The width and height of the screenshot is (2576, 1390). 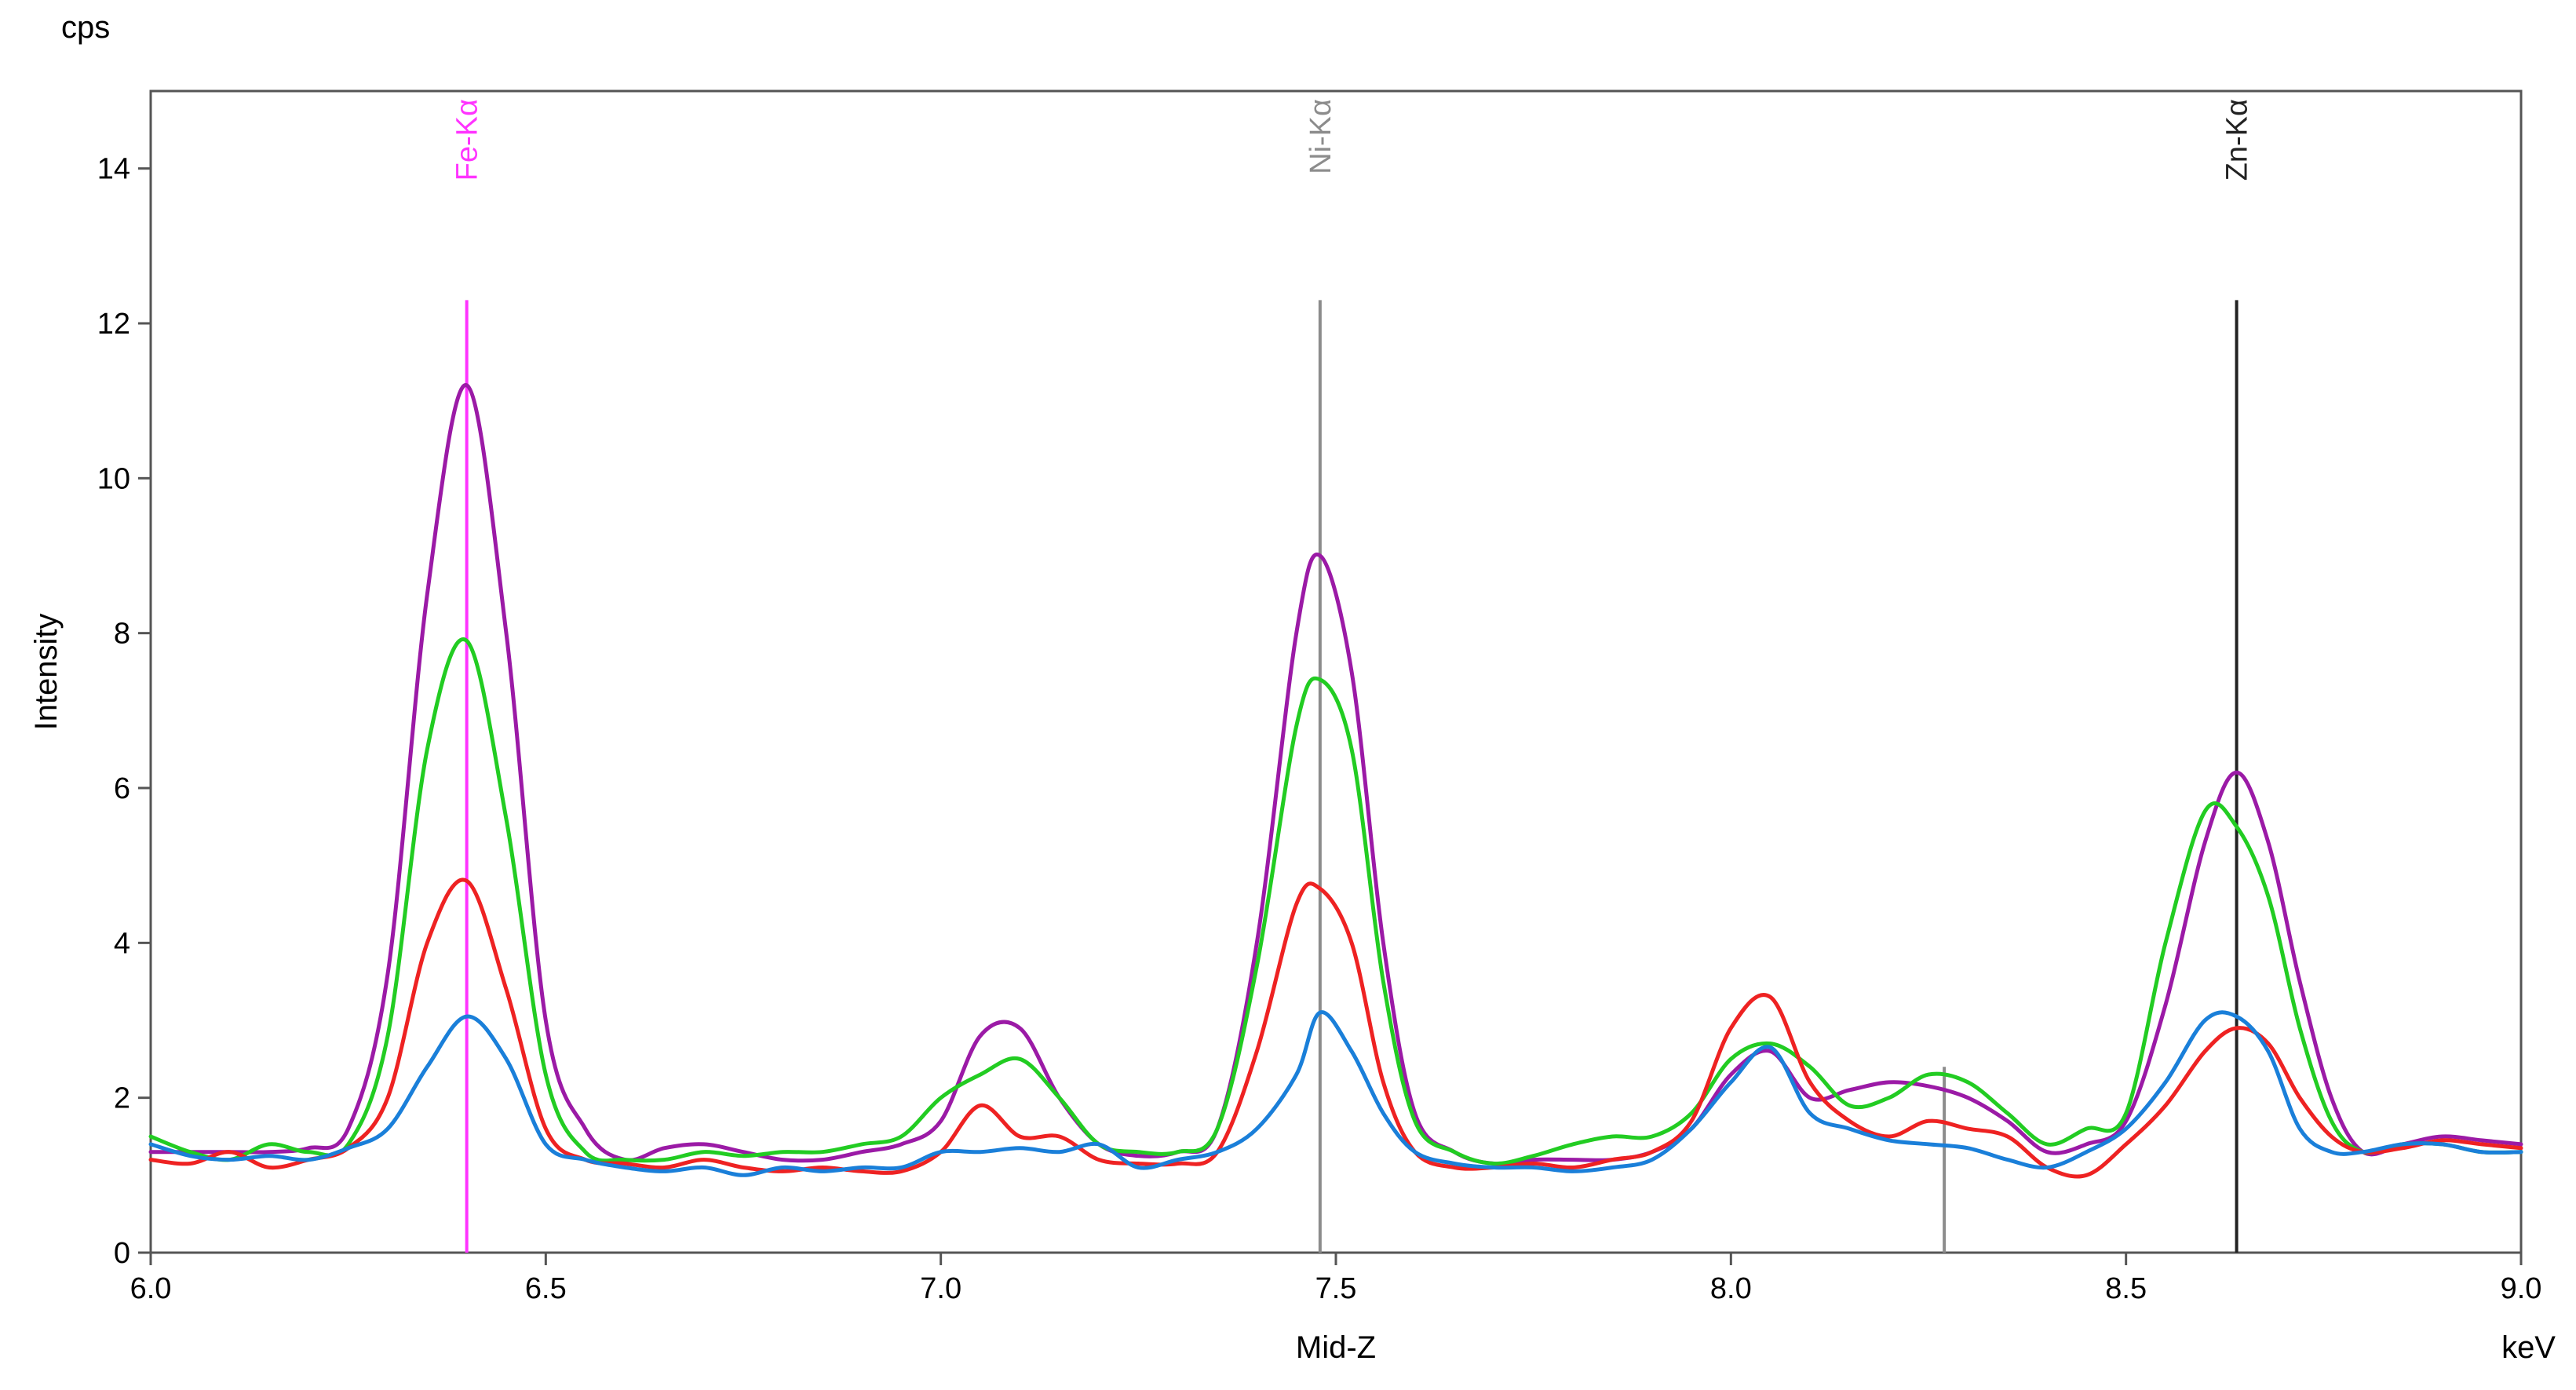 What do you see at coordinates (2528, 1347) in the screenshot?
I see `x-unit-label: keV` at bounding box center [2528, 1347].